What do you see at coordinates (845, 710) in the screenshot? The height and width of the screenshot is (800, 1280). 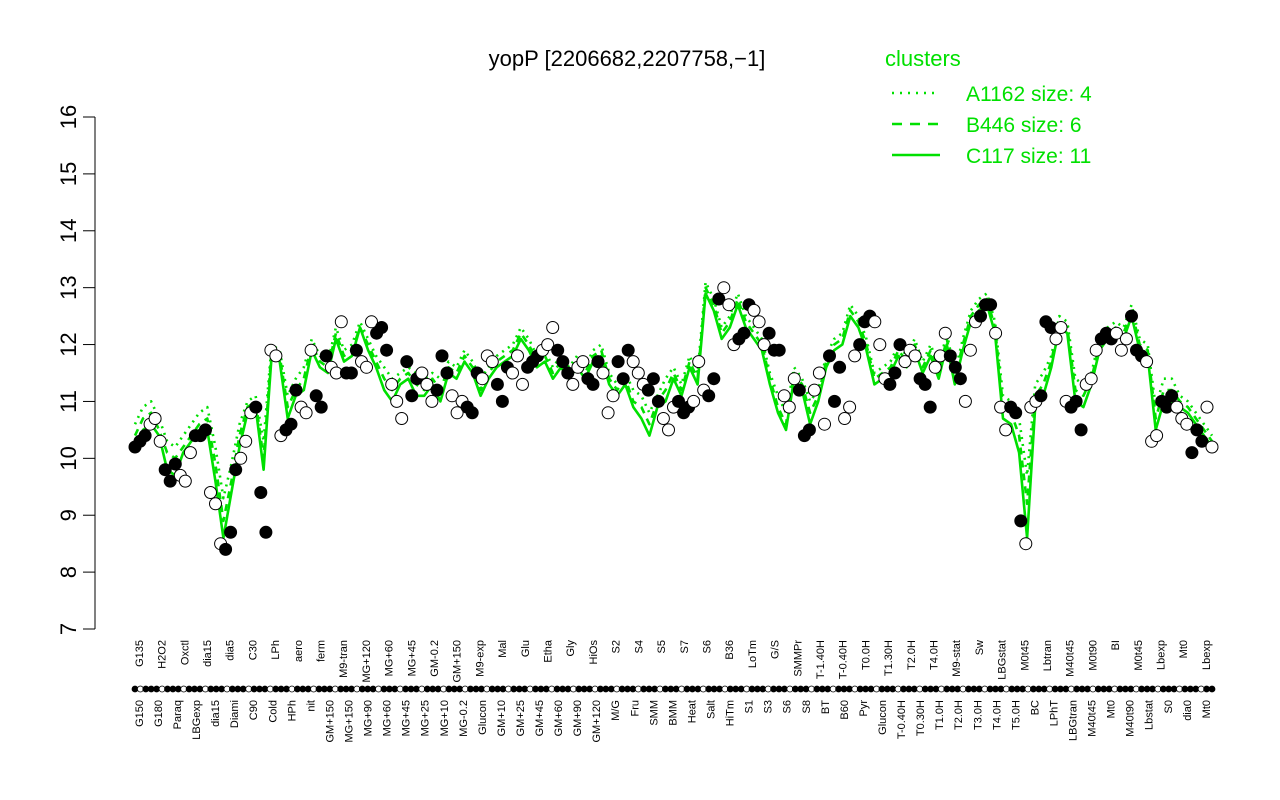 I see `x-label: B60` at bounding box center [845, 710].